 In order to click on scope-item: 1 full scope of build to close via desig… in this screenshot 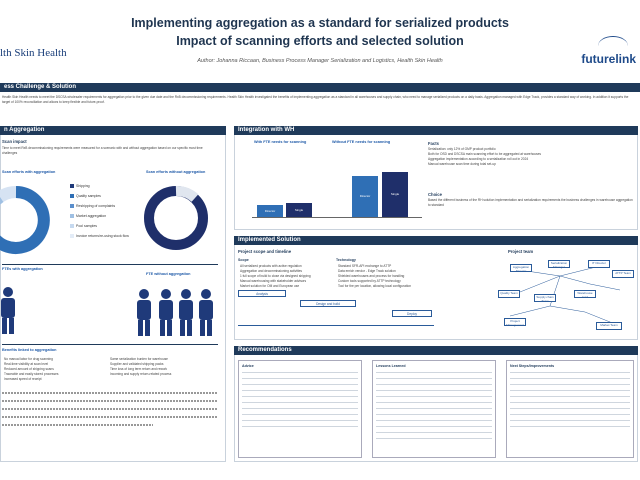, I will do `click(275, 276)`.